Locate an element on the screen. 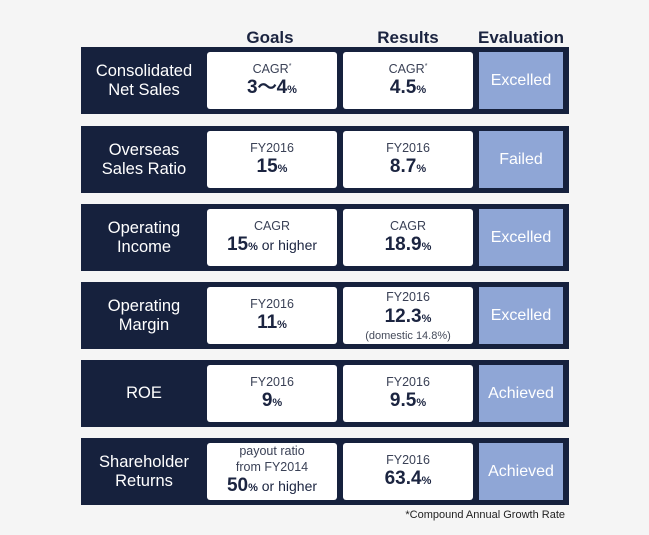  row-label: Operating Income is located at coordinates (144, 237).